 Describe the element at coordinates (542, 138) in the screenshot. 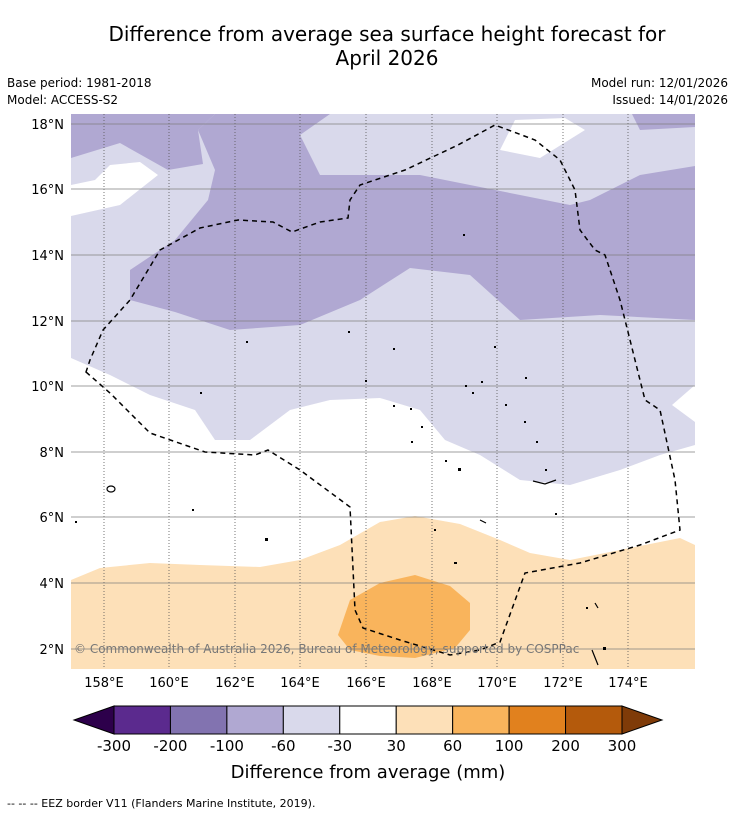

I see `band-neutral-ne` at that location.